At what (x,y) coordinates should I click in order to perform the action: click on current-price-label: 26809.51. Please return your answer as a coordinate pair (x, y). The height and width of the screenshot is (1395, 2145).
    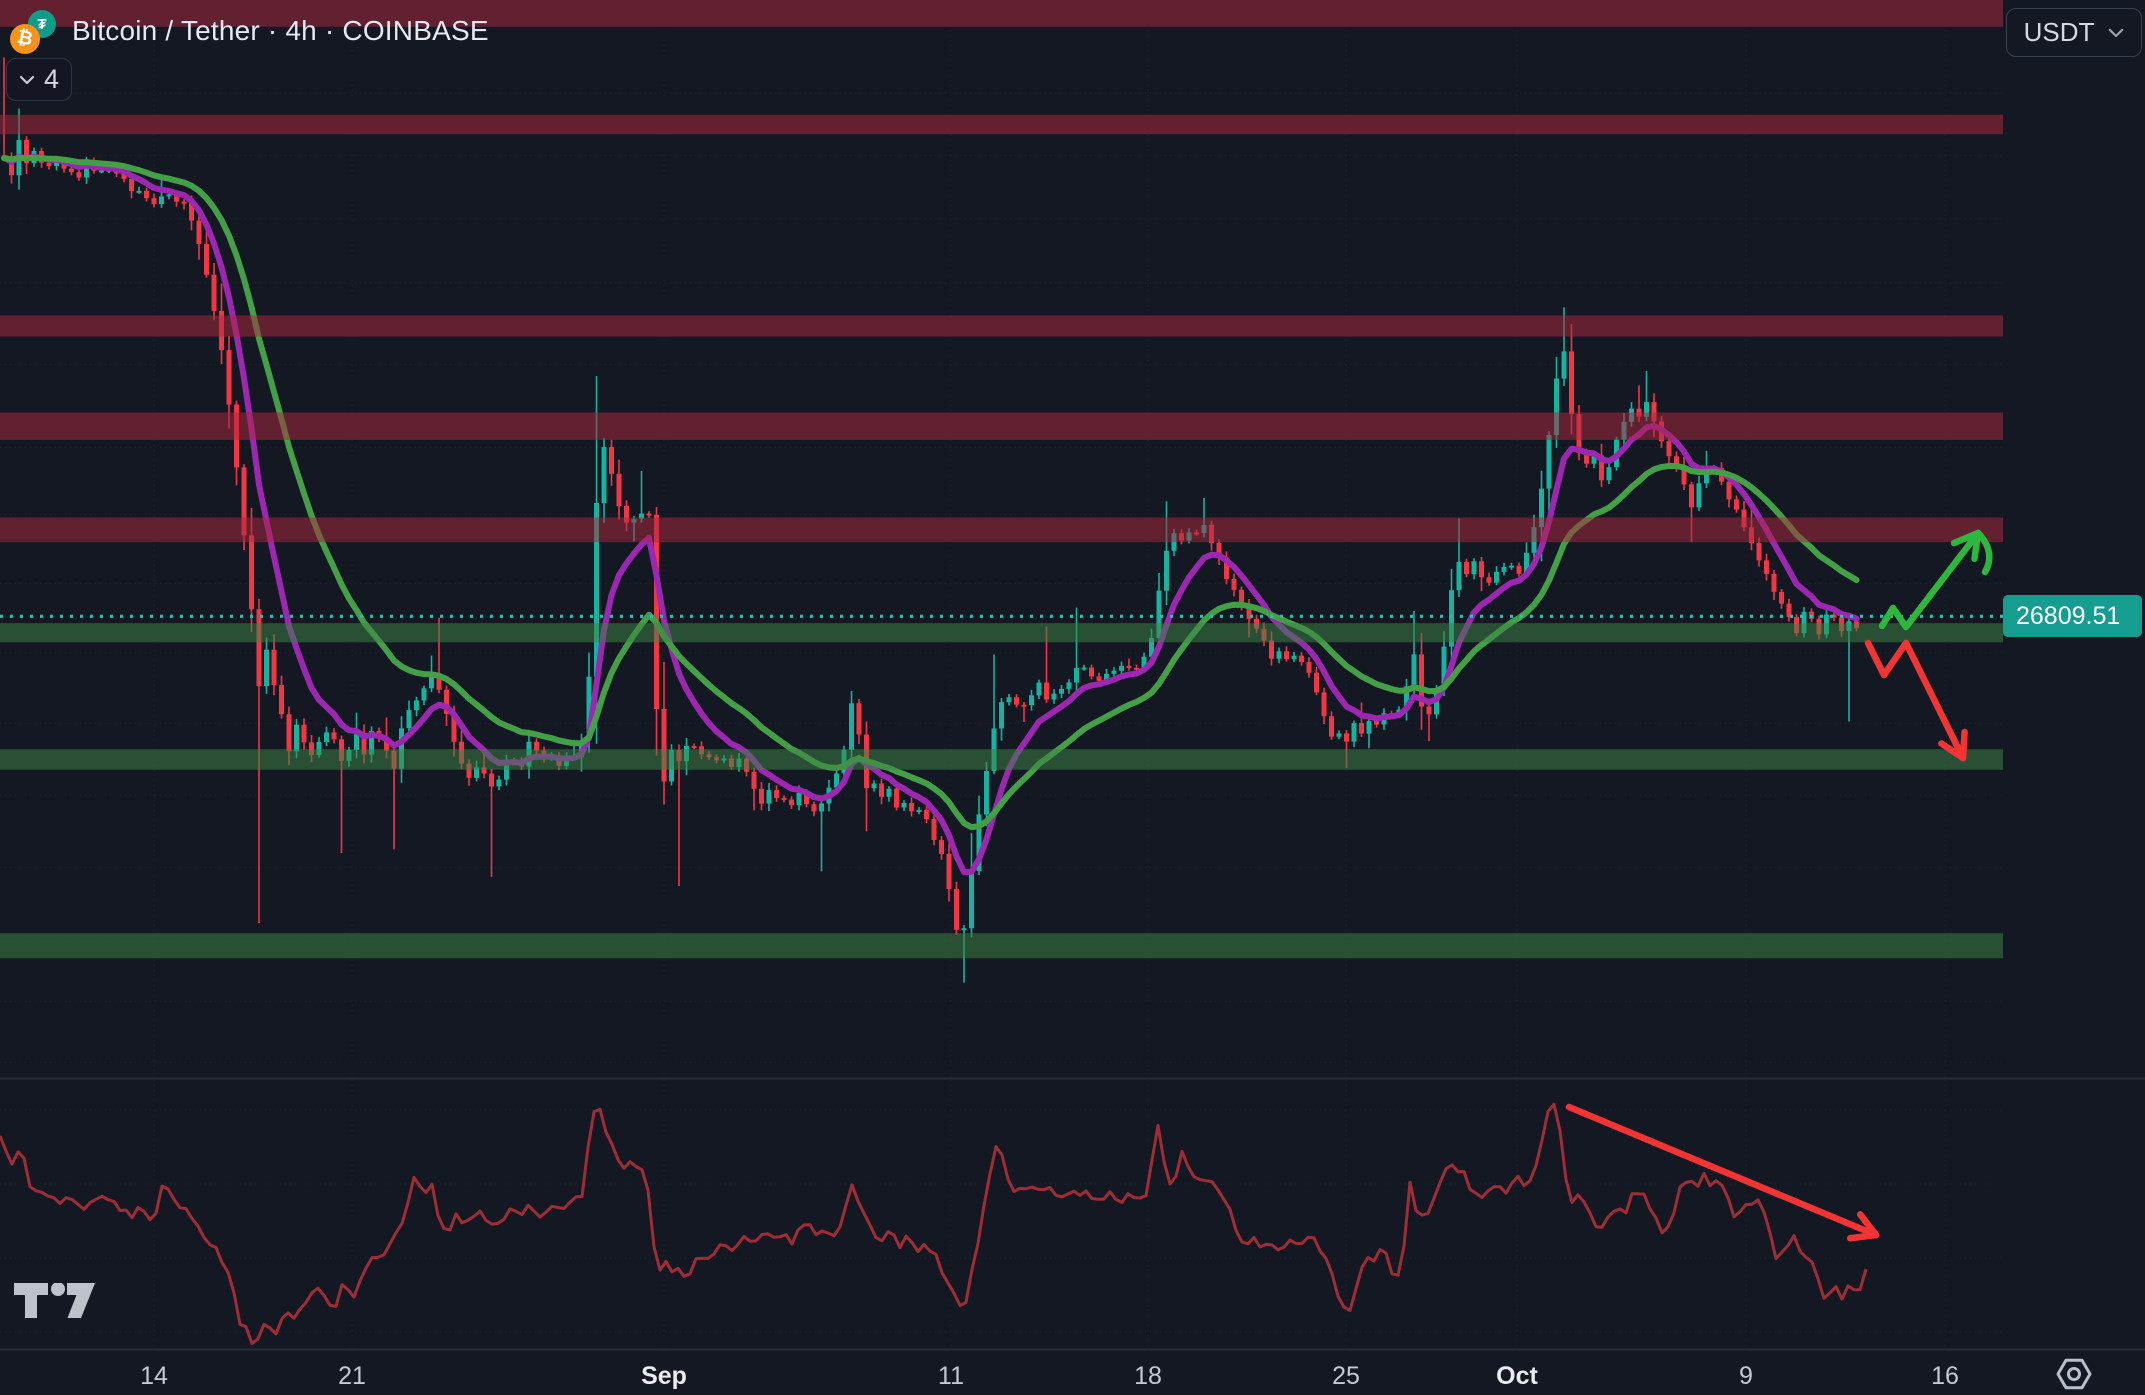
    Looking at the image, I should click on (2072, 616).